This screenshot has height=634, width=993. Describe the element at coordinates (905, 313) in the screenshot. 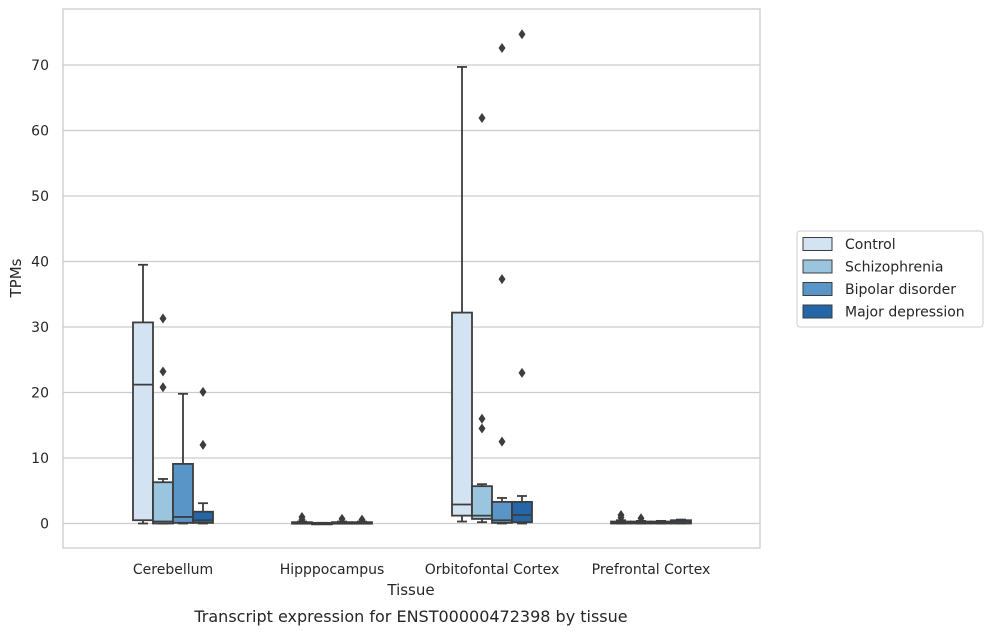

I see `legend-label: Major depression` at that location.